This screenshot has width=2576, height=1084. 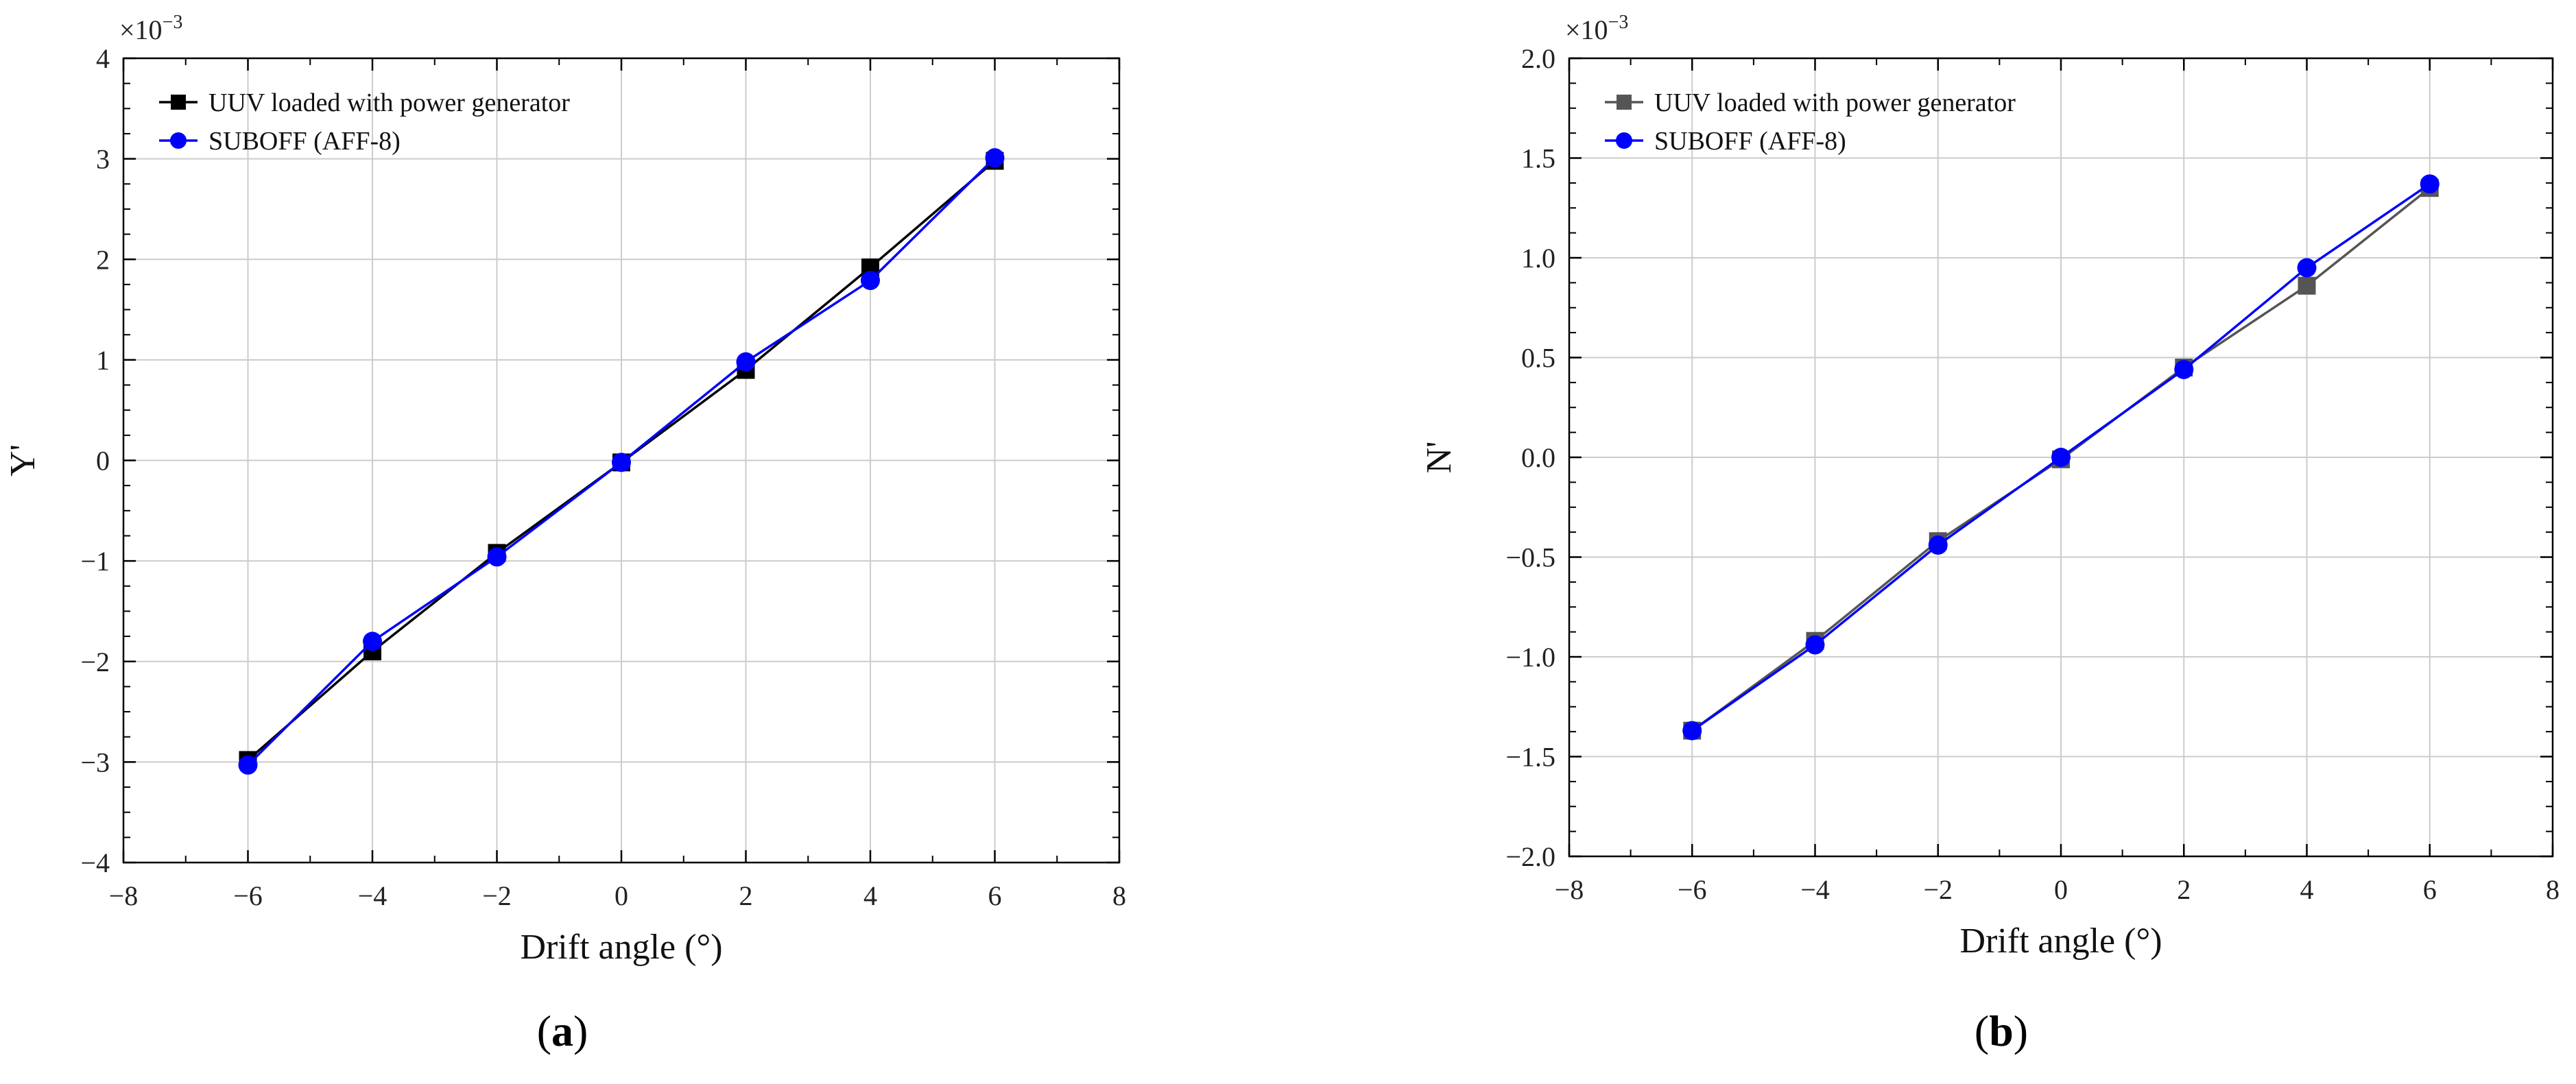 I want to click on y-tick-label: 4, so click(x=103, y=58).